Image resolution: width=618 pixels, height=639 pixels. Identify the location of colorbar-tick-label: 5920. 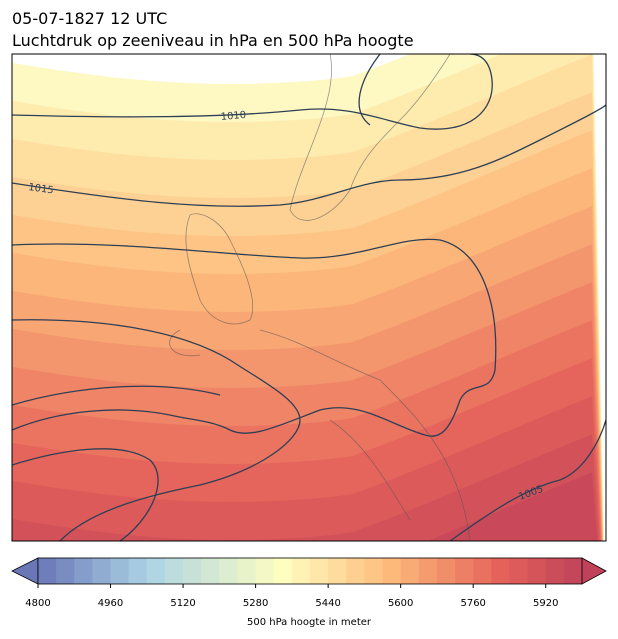
(545, 603).